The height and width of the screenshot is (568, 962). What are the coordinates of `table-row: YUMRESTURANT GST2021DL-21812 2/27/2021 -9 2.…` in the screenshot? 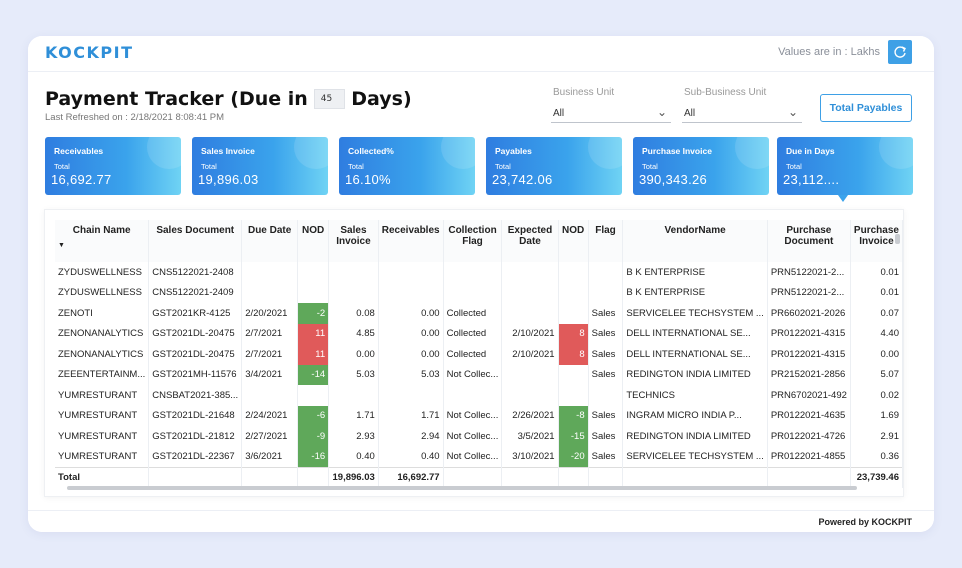 It's located at (479, 436).